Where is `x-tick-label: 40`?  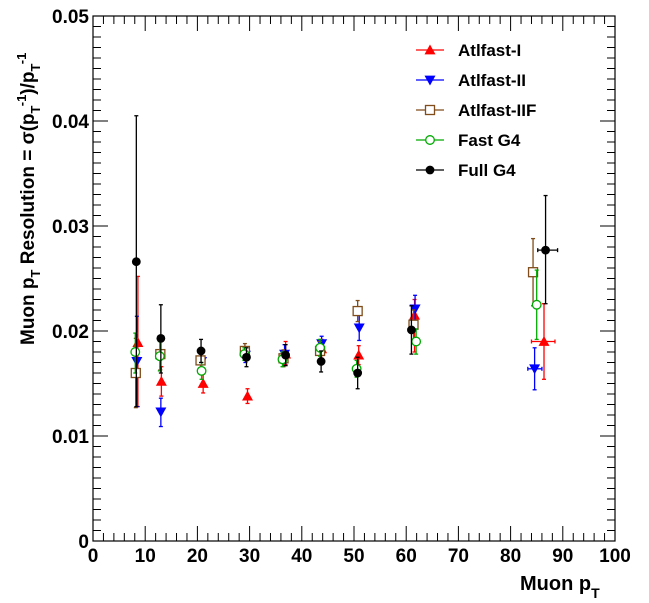 x-tick-label: 40 is located at coordinates (301, 556).